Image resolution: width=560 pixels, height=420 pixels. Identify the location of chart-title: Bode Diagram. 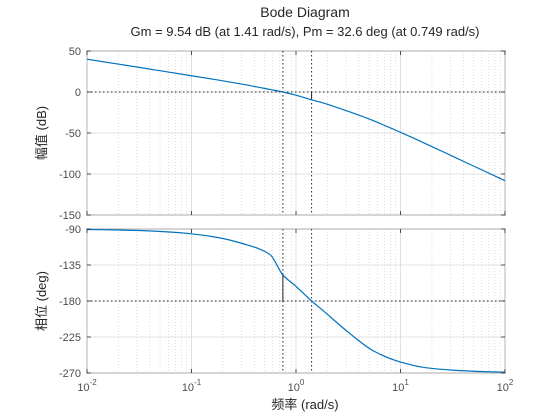
(305, 12).